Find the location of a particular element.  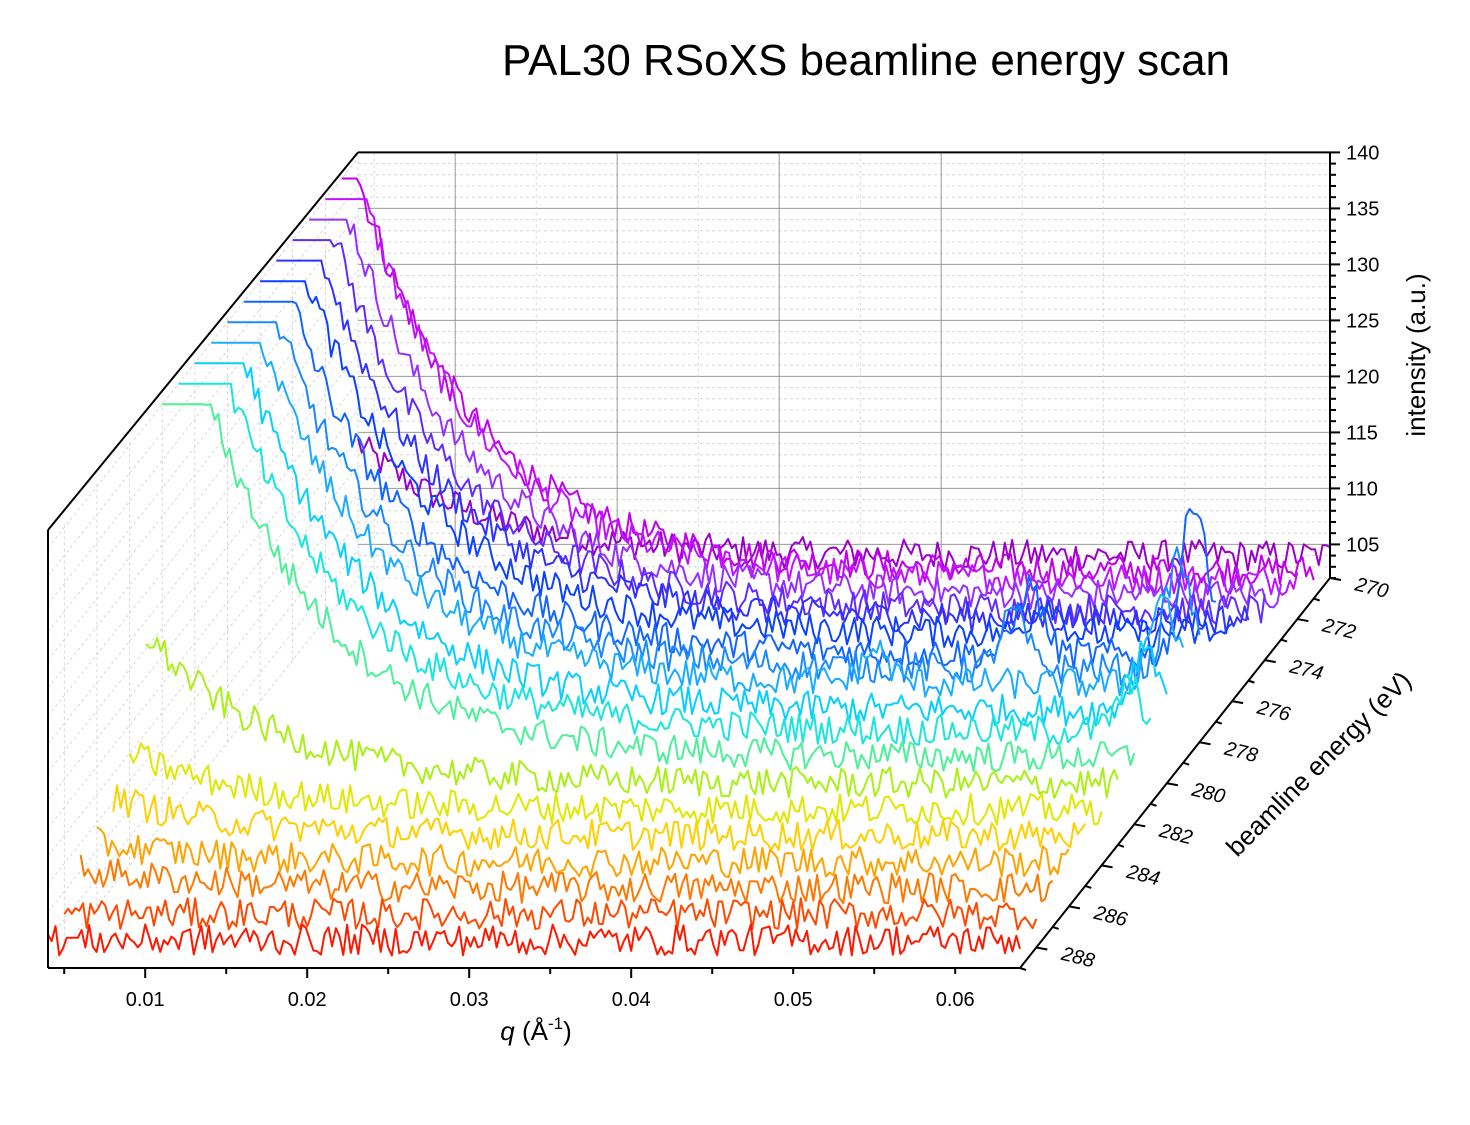

x-axis-label: q (Å-1) is located at coordinates (536, 1030).